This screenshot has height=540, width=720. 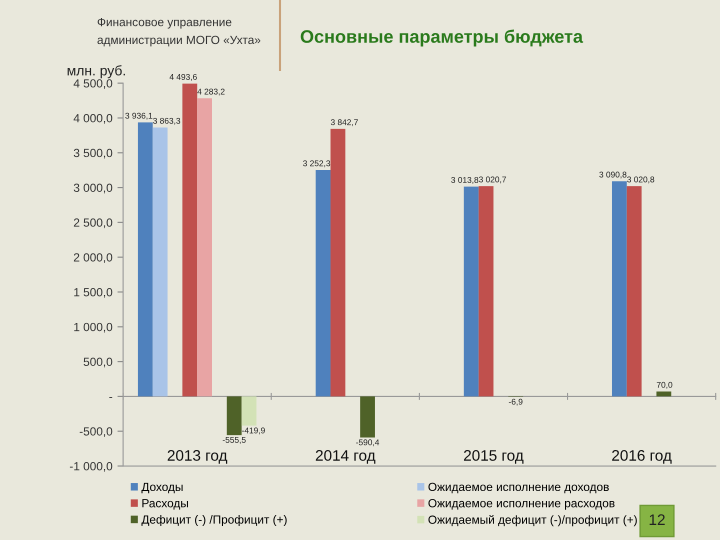 What do you see at coordinates (183, 77) in the screenshot?
I see `data-label: 4 493,6` at bounding box center [183, 77].